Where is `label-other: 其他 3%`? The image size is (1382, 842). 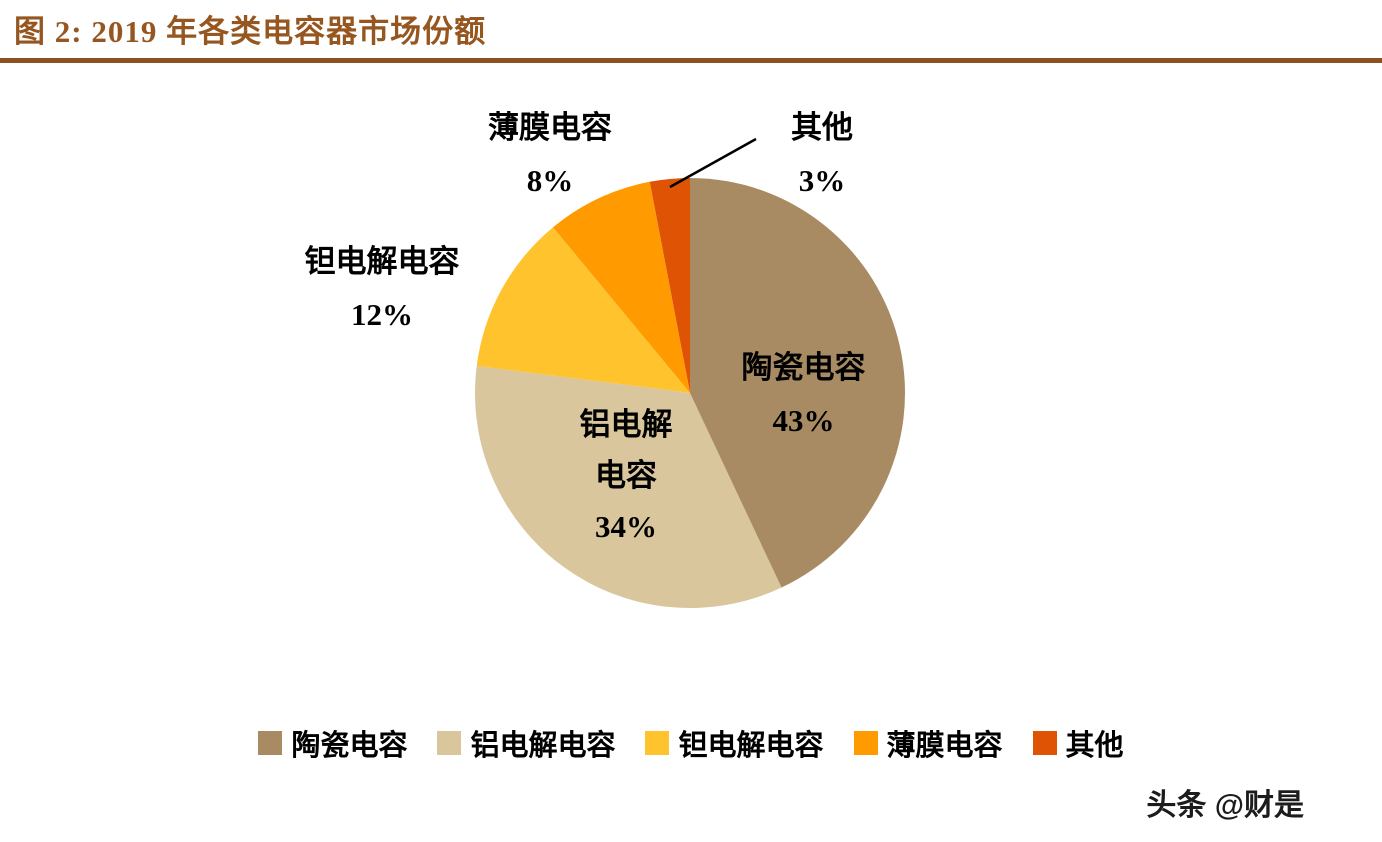
label-other: 其他 3% is located at coordinates (822, 154).